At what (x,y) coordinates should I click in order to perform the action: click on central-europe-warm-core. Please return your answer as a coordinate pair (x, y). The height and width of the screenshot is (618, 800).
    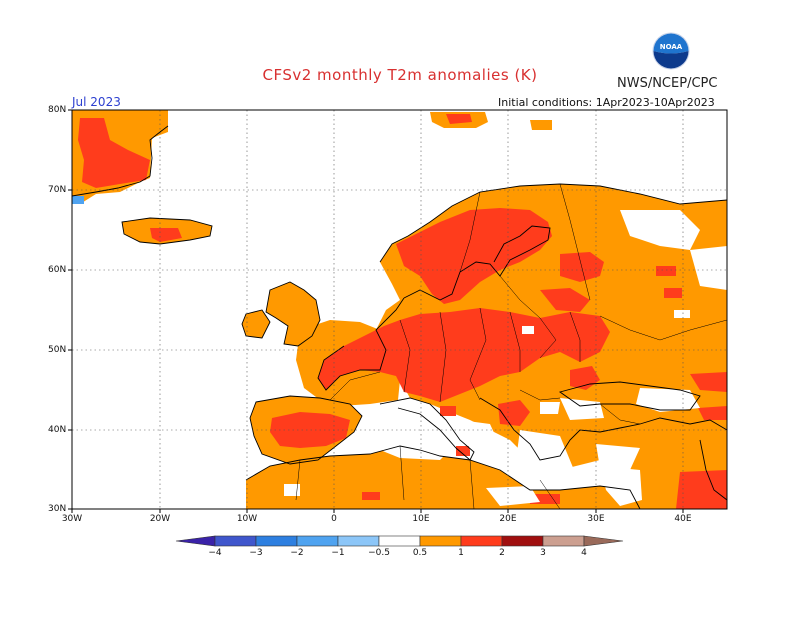
    Looking at the image, I should click on (464, 355).